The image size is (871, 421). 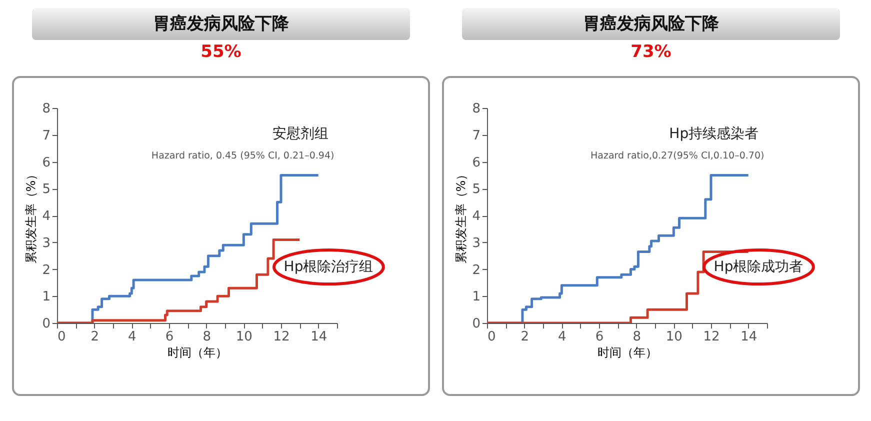 I want to click on text: 安慰剂组, so click(x=300, y=134).